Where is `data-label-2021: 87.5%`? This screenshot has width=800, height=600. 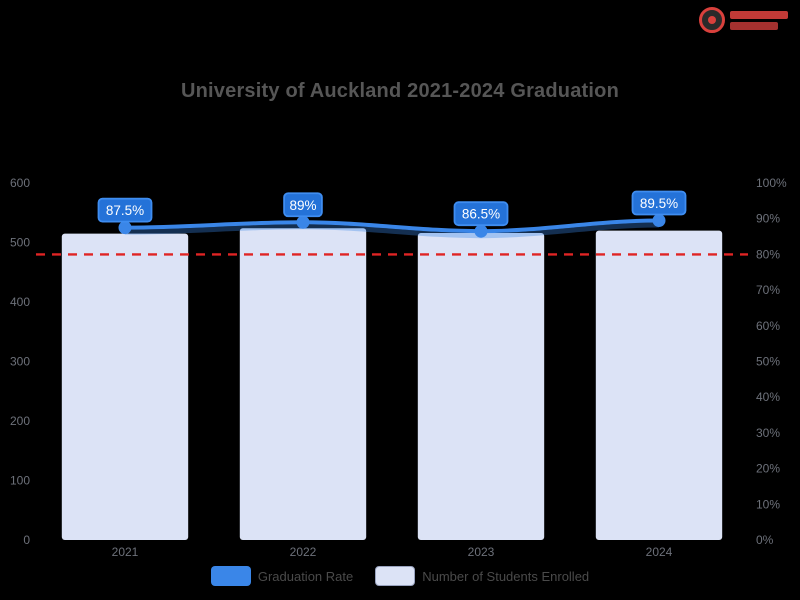
data-label-2021: 87.5% is located at coordinates (125, 210).